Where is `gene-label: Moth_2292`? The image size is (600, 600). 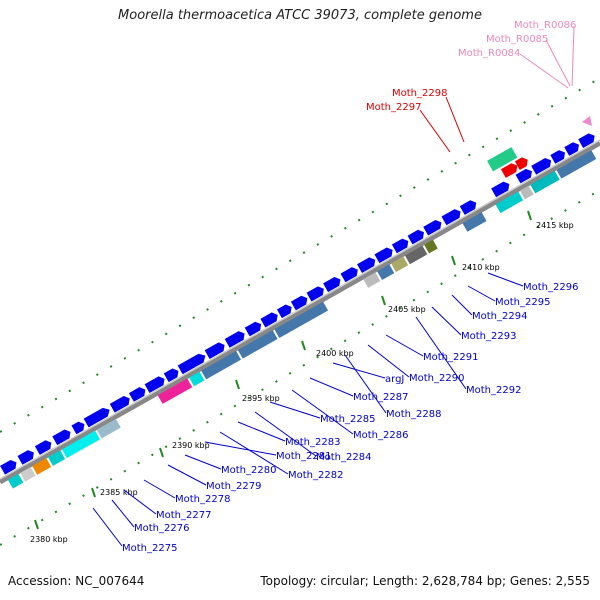 gene-label: Moth_2292 is located at coordinates (493, 390).